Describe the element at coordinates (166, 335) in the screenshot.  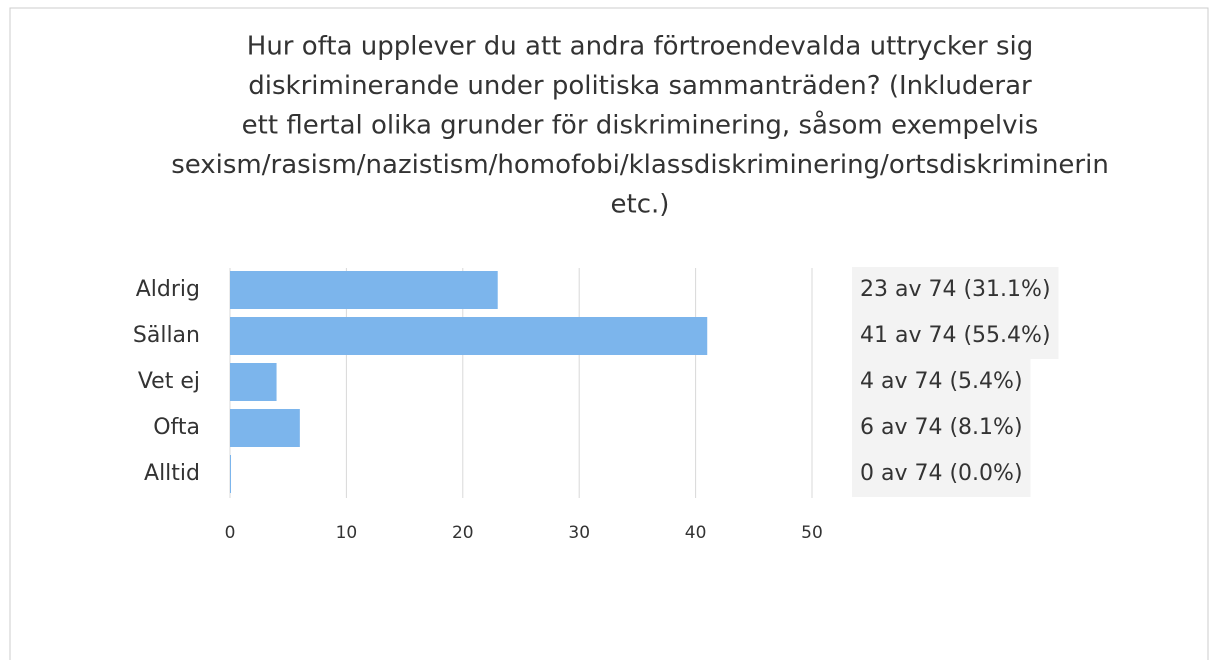
I see `y-tick-label: Sällan` at that location.